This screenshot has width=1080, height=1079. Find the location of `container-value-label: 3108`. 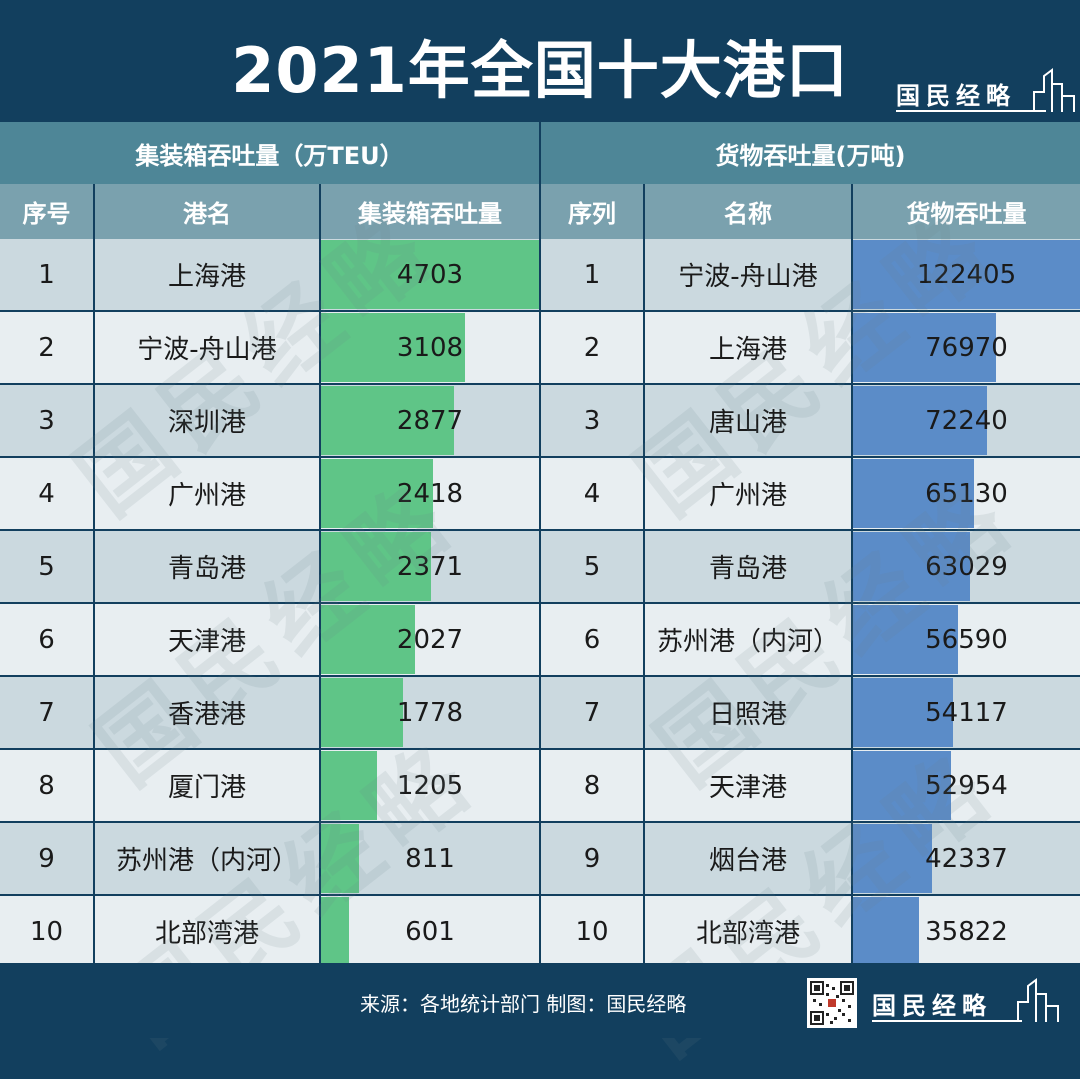

container-value-label: 3108 is located at coordinates (430, 347).